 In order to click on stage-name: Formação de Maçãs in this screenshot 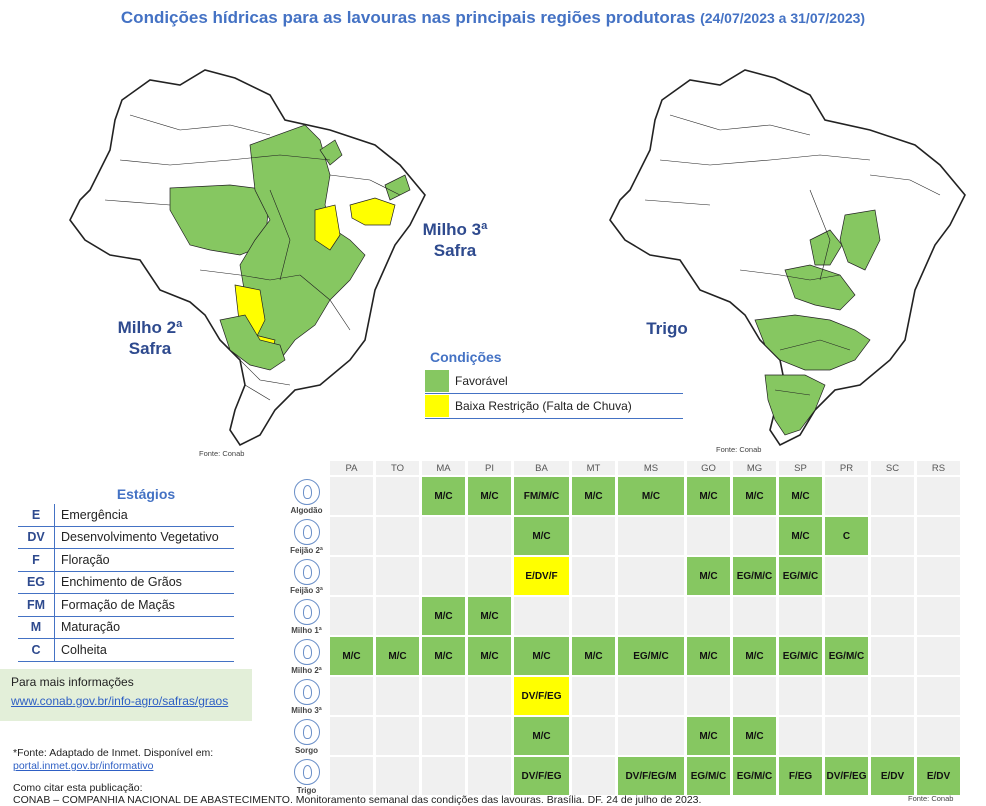, I will do `click(118, 604)`.